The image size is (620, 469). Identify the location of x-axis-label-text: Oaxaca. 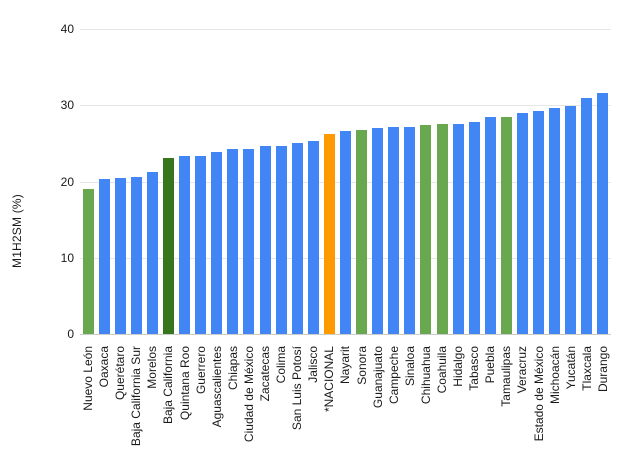
(104, 367).